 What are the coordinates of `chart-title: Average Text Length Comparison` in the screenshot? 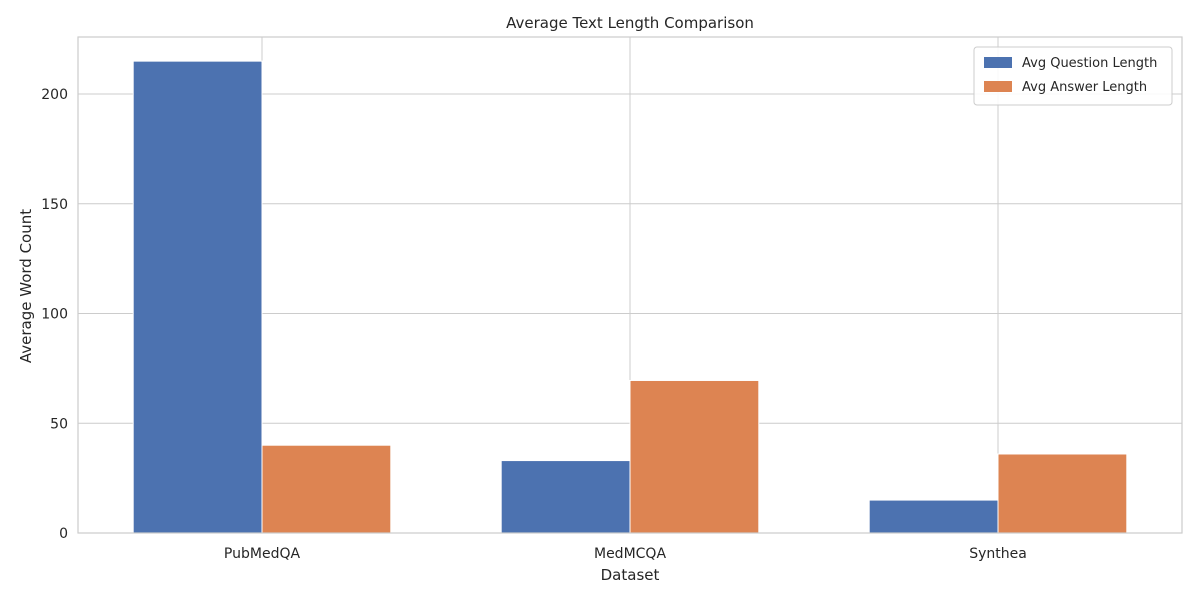 It's located at (630, 23).